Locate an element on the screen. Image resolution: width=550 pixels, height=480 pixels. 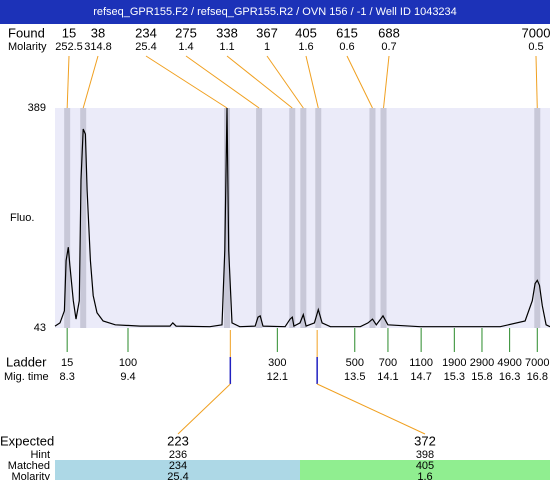
header-bar is located at coordinates (275, 12).